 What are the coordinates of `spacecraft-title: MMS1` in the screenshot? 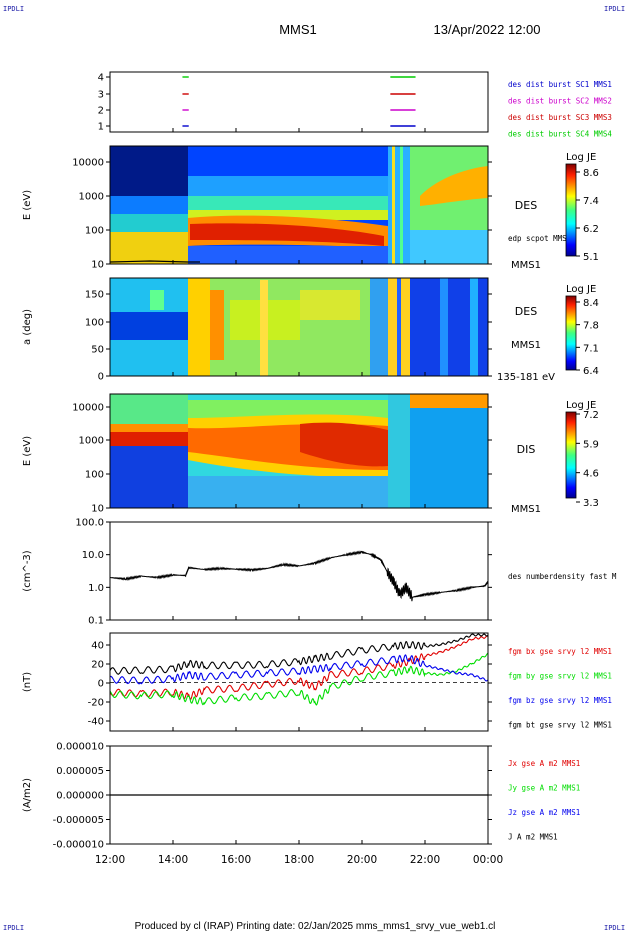 It's located at (298, 29).